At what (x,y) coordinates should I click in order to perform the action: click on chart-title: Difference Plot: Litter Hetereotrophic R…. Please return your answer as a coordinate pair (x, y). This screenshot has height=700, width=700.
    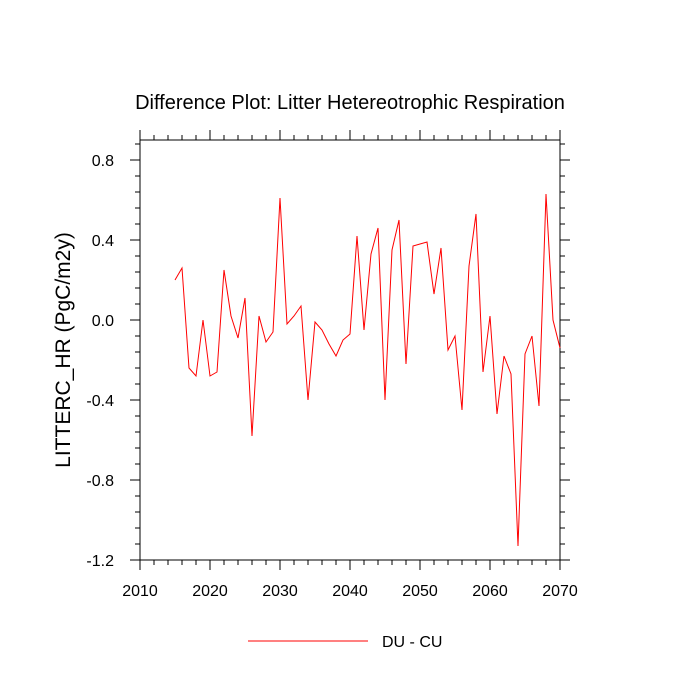
    Looking at the image, I should click on (350, 103).